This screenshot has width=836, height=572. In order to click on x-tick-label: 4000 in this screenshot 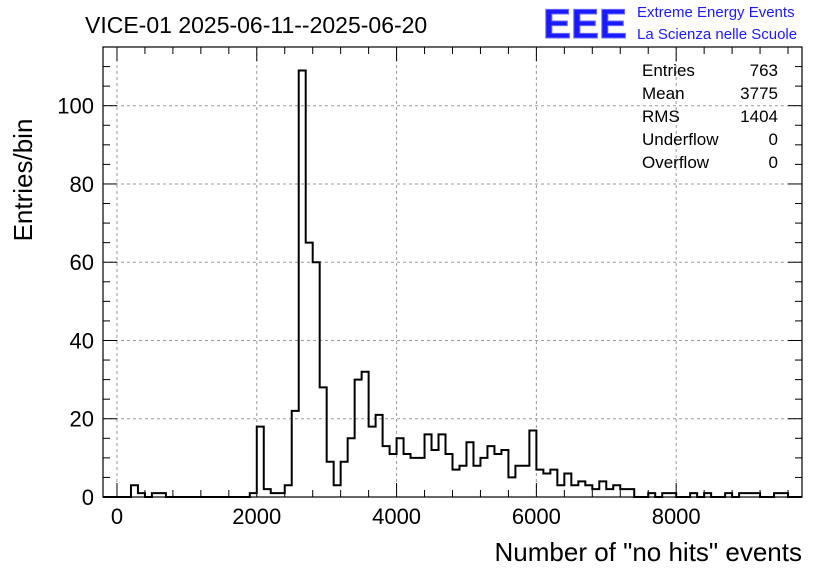, I will do `click(396, 516)`.